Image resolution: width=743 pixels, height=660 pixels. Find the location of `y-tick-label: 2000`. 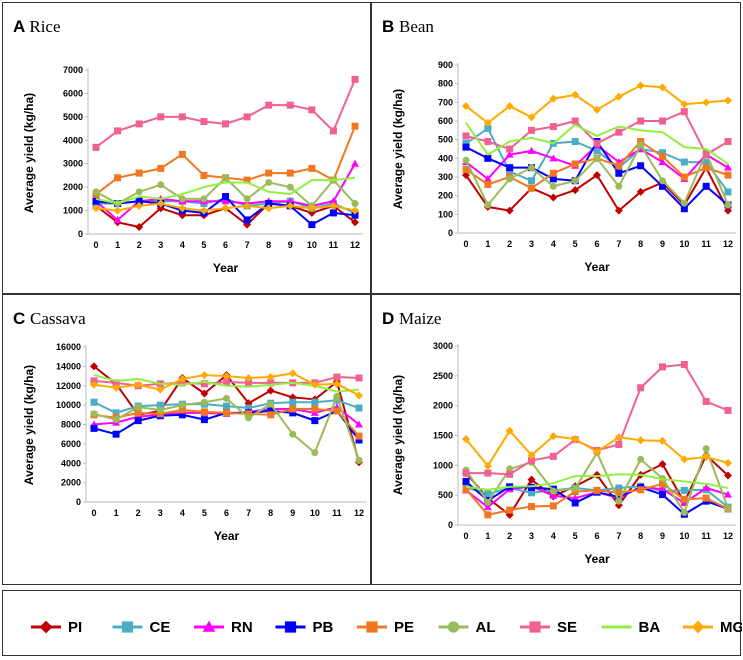

y-tick-label: 2000 is located at coordinates (443, 406).